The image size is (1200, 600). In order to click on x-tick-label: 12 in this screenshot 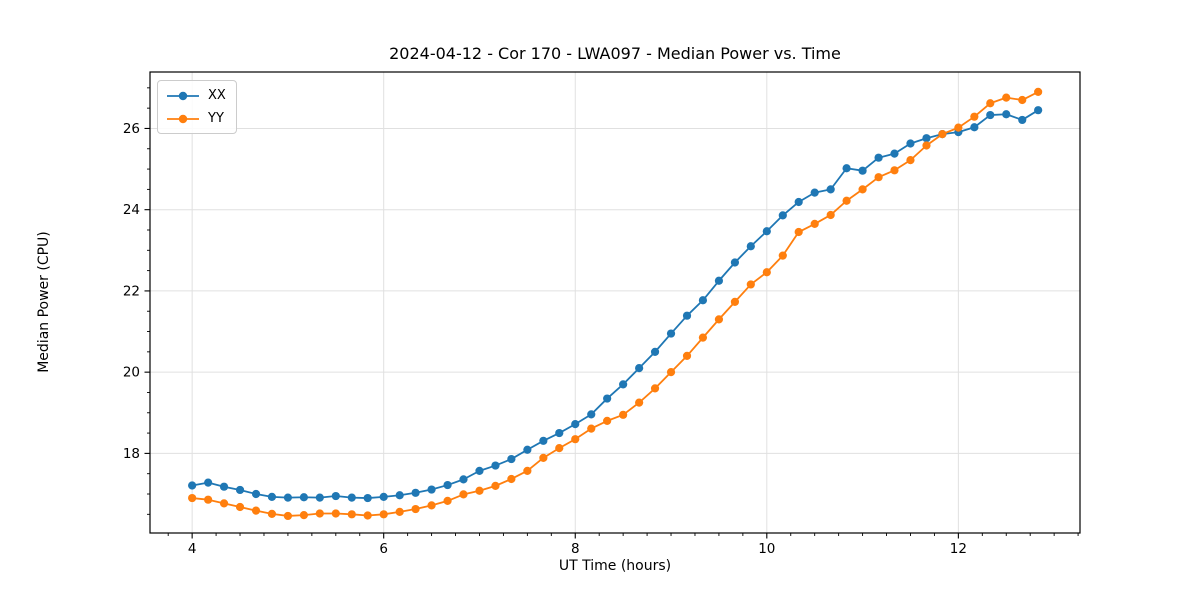, I will do `click(958, 549)`.